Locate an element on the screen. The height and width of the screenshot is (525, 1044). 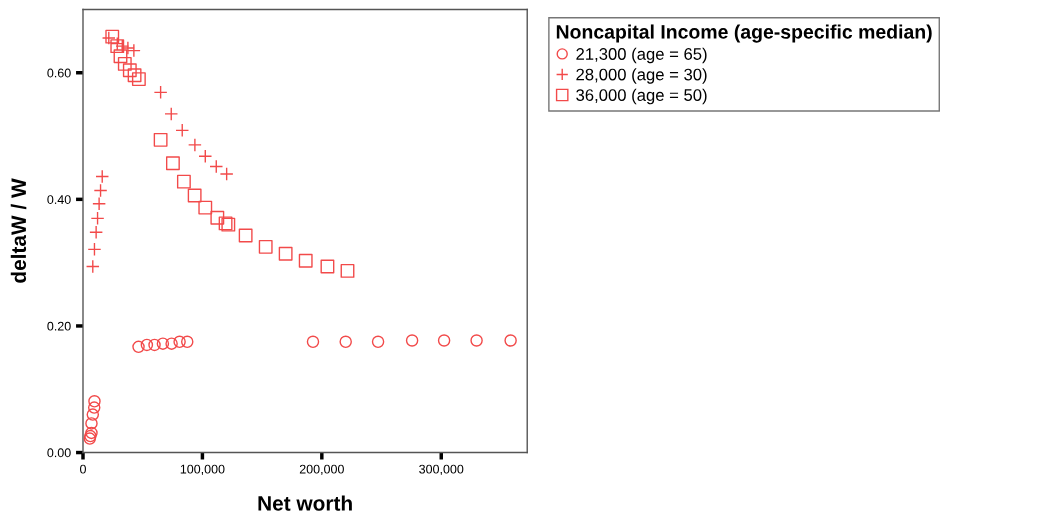
legend-label: 21,300 (age = 65) is located at coordinates (641, 55).